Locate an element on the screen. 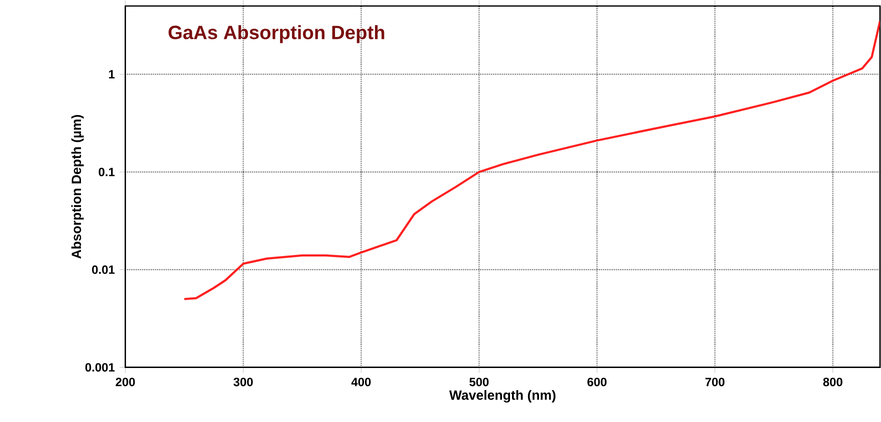 The height and width of the screenshot is (422, 881). x-tick-label: 700 is located at coordinates (714, 382).